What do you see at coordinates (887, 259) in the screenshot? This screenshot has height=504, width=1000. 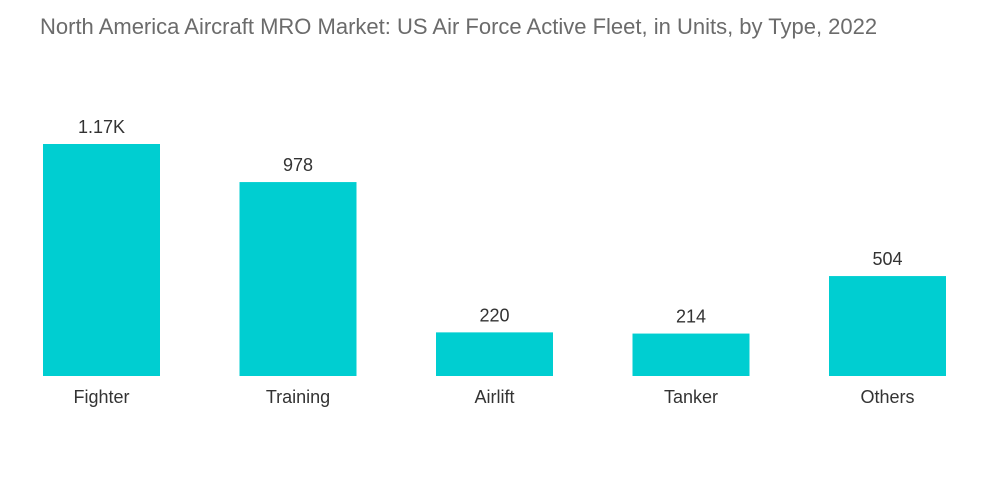 I see `value-label-others: 504` at bounding box center [887, 259].